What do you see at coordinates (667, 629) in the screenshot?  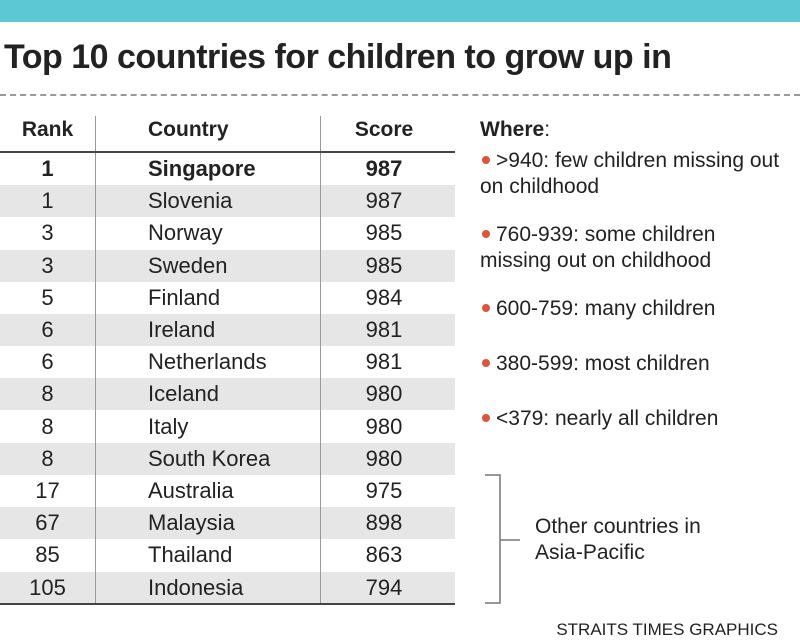 I see `credit: STRAITS TIMES GRAPHICS` at bounding box center [667, 629].